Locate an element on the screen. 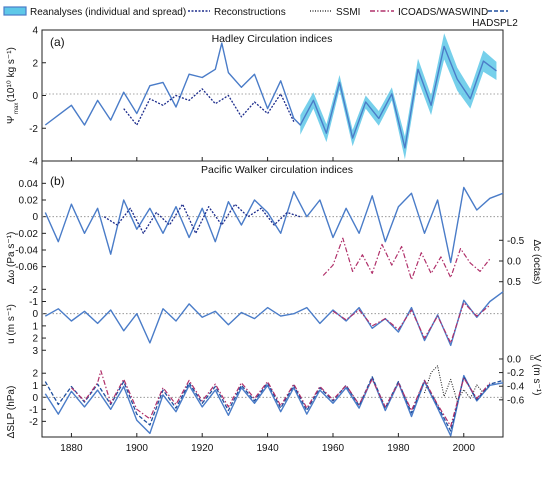  slp-ytick-label: -2 is located at coordinates (33, 422).